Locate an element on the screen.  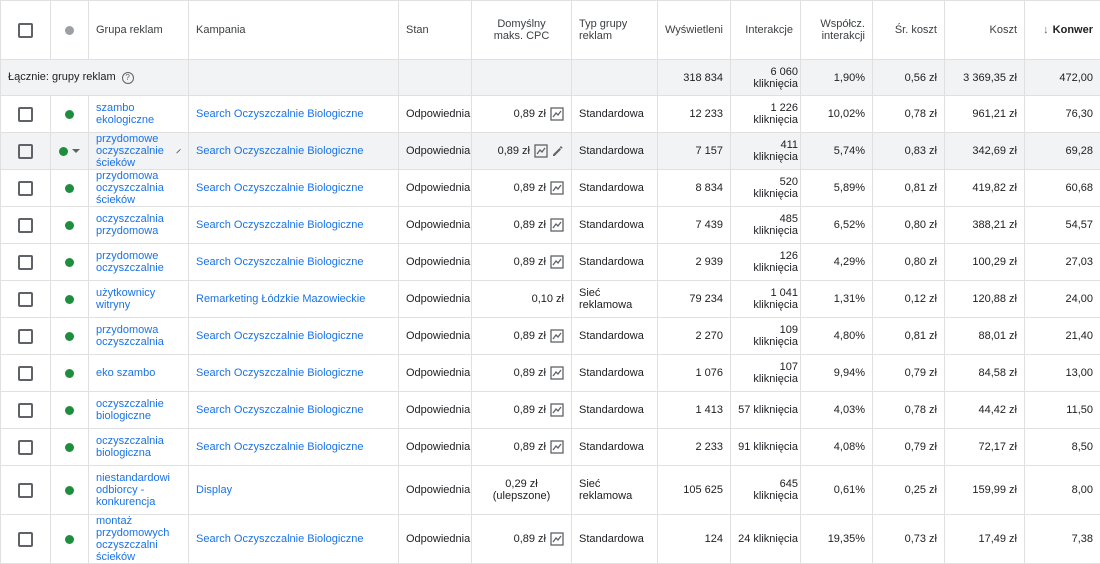
col-impressions: Wyświetleni is located at coordinates (694, 30).